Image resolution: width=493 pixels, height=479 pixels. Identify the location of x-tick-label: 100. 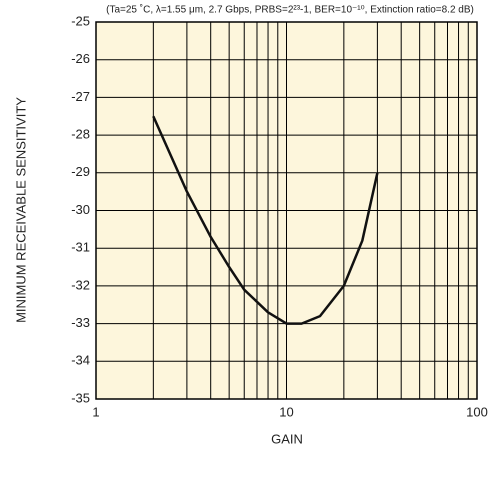
(477, 411).